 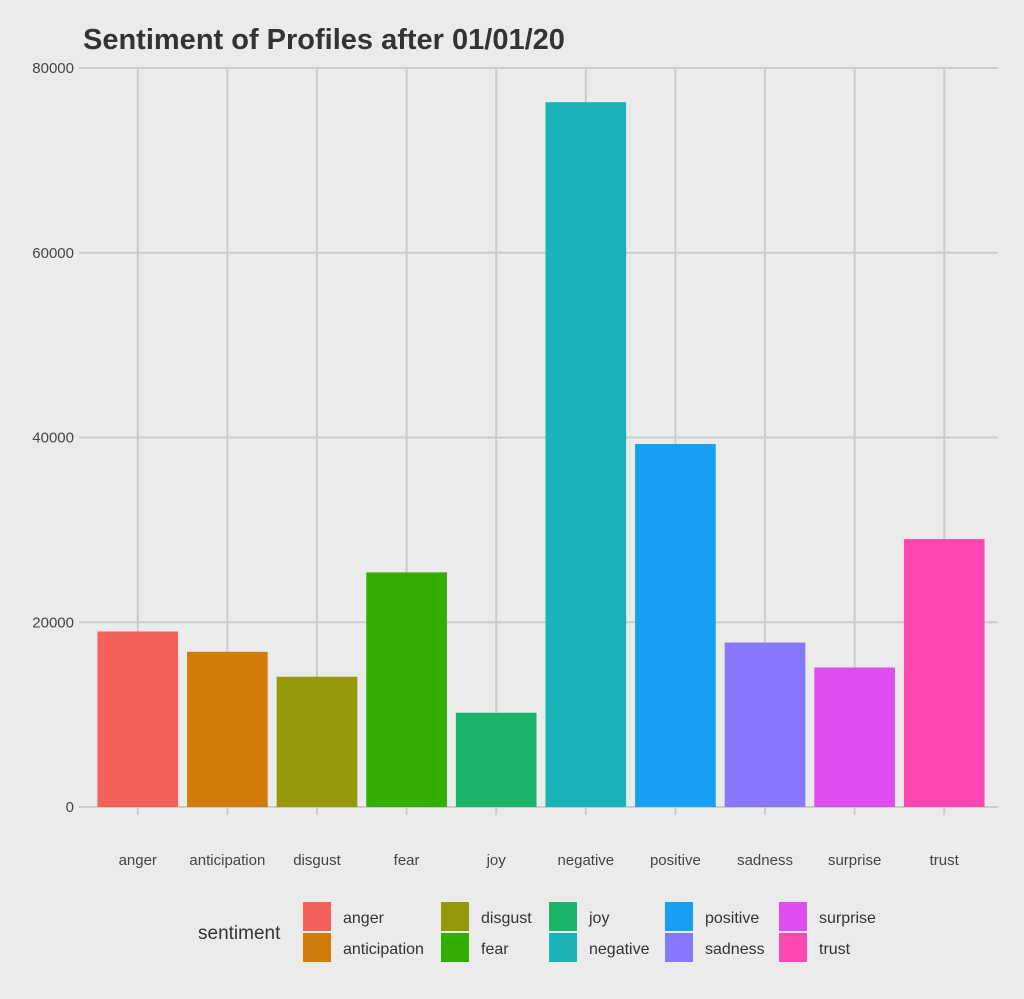 I want to click on x-tick-label: anger, so click(x=138, y=860).